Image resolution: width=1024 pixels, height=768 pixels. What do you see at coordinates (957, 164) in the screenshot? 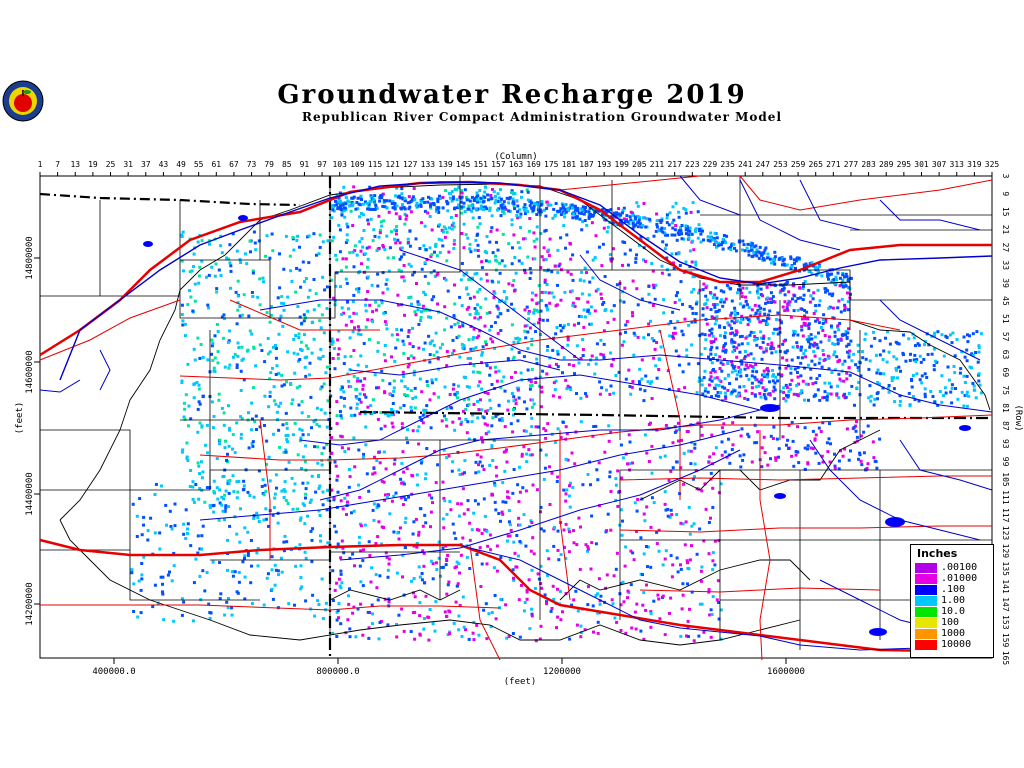
I see `column-tick-label: 313` at bounding box center [957, 164].